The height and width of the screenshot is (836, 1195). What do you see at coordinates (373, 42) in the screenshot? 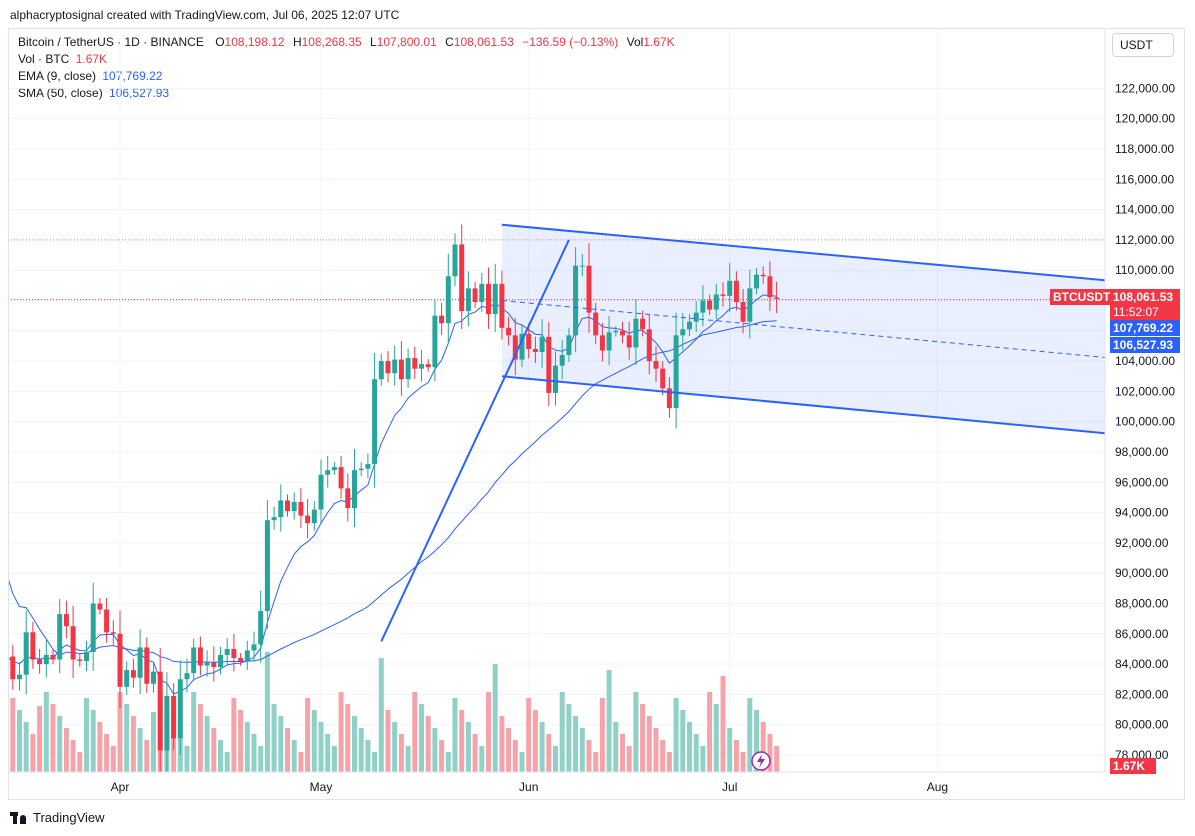
I see `low-key: L` at bounding box center [373, 42].